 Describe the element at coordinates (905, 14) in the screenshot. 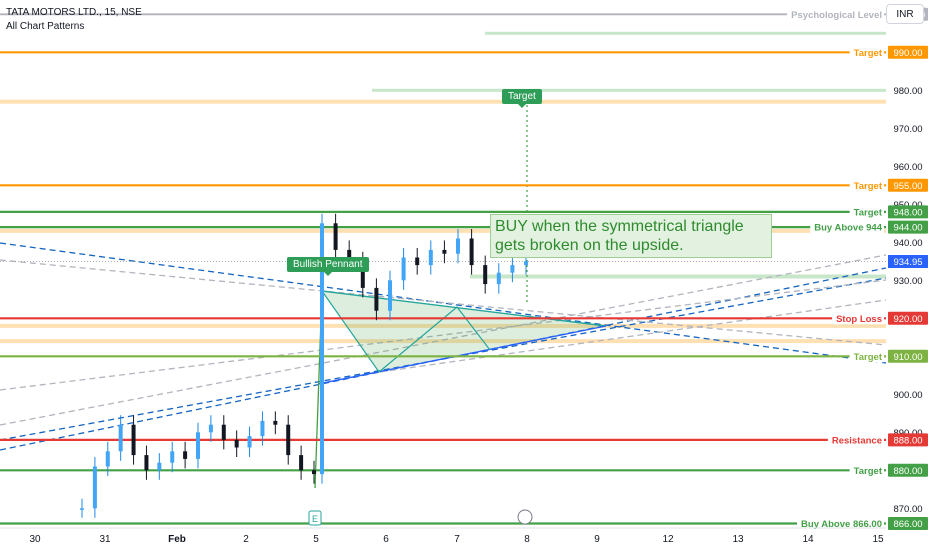

I see `currency-selector: INR` at that location.